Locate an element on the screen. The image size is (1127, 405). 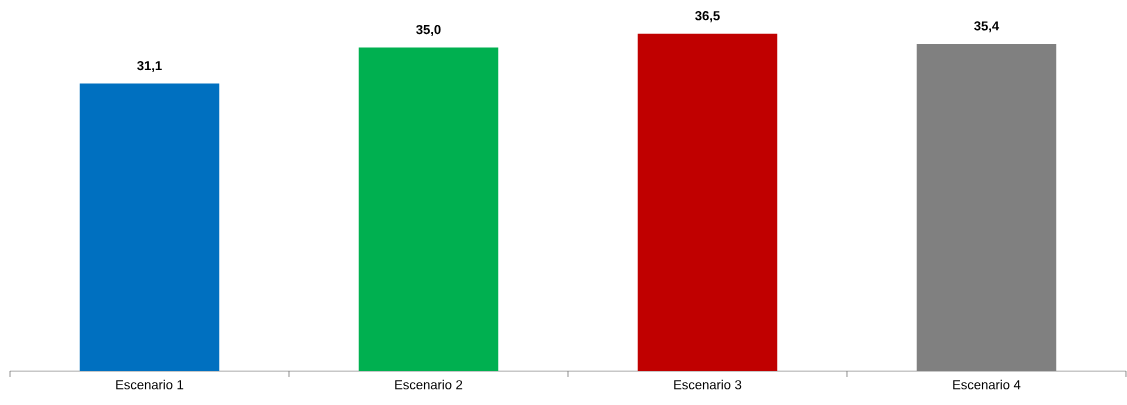
data-label: 36,5 is located at coordinates (707, 17).